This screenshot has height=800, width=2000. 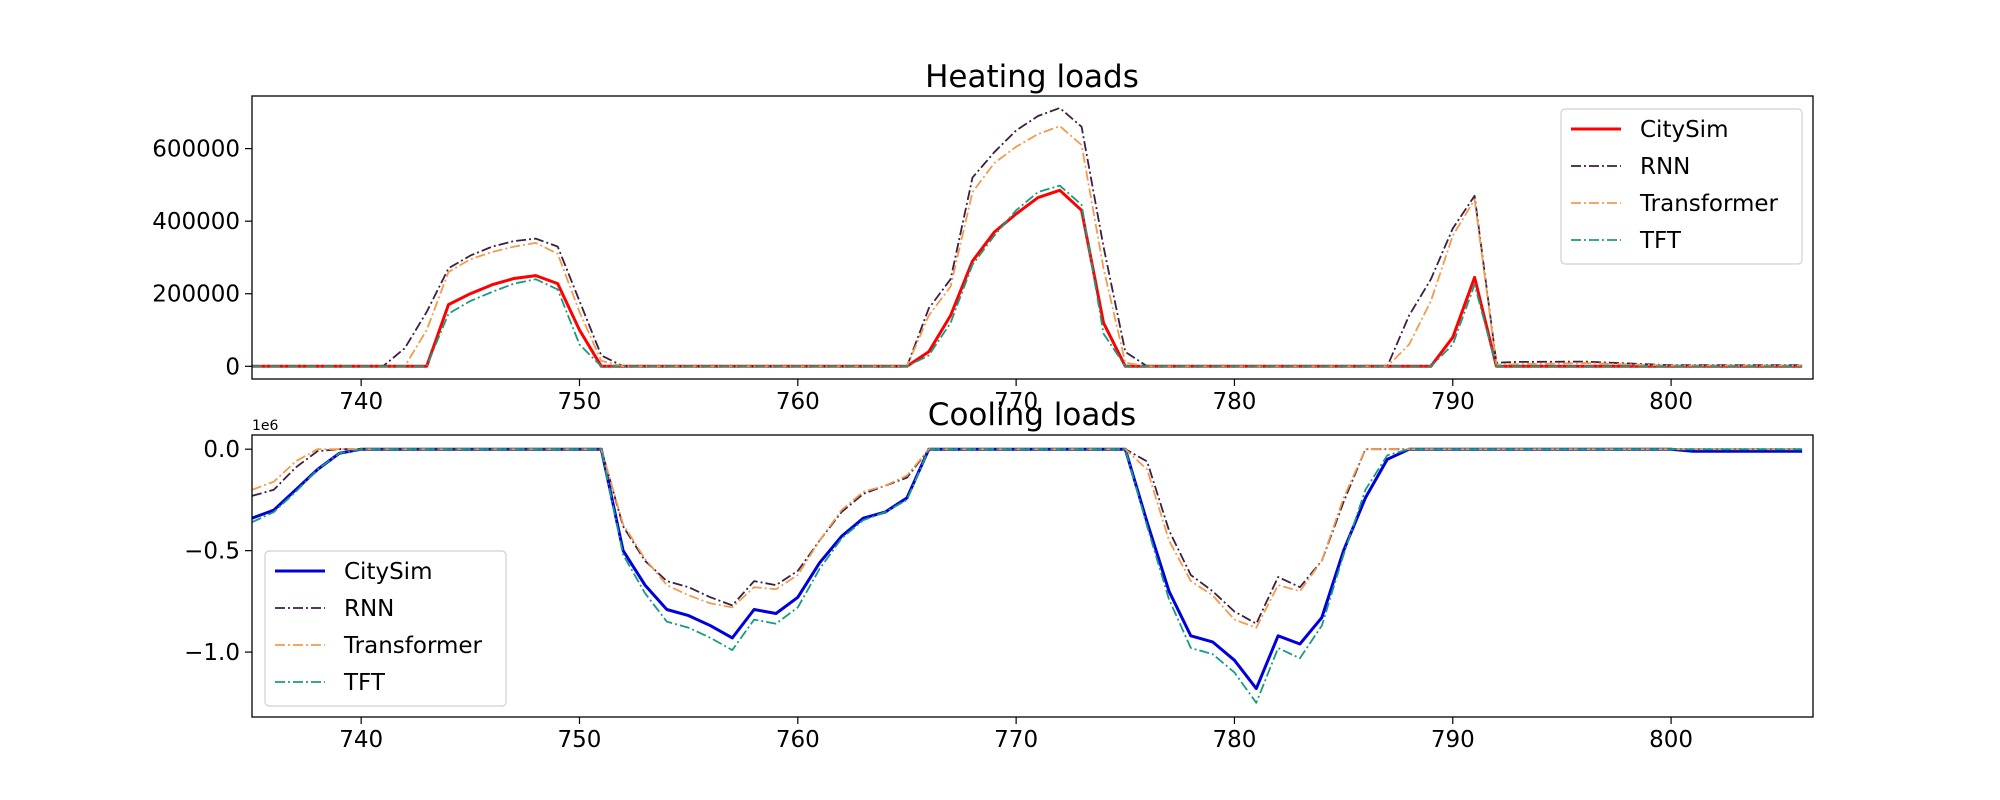 What do you see at coordinates (221, 450) in the screenshot?
I see `y-tick-label: 0.0` at bounding box center [221, 450].